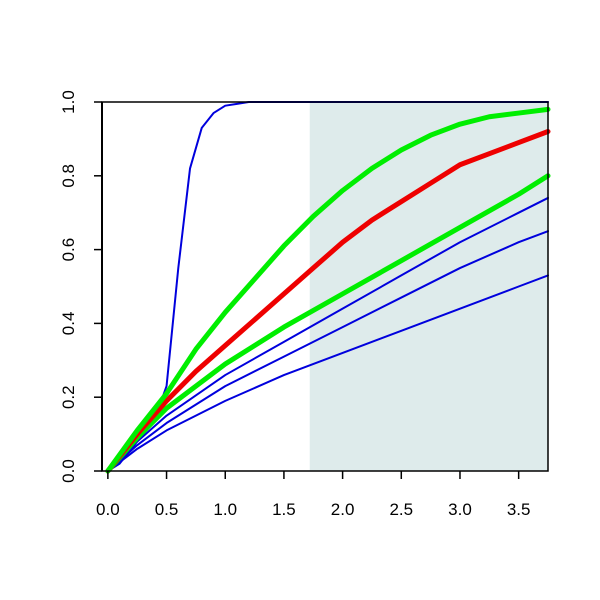 The height and width of the screenshot is (600, 600). I want to click on y-tick-label-2: 0.4, so click(68, 324).